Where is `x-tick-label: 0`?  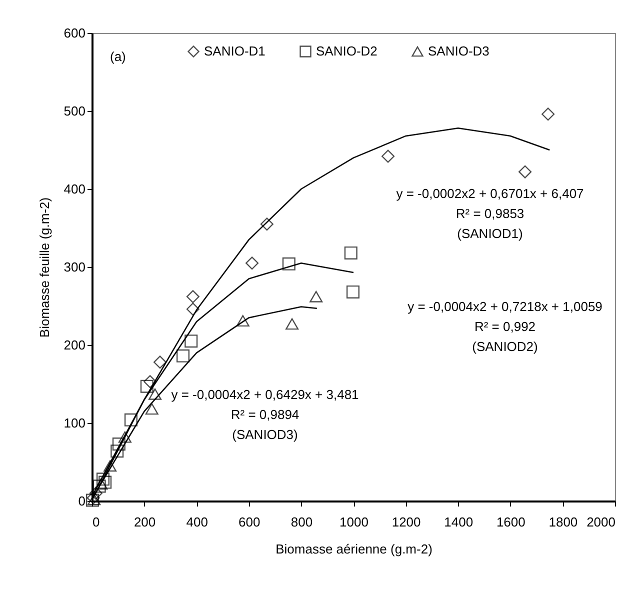
x-tick-label: 0 is located at coordinates (96, 522).